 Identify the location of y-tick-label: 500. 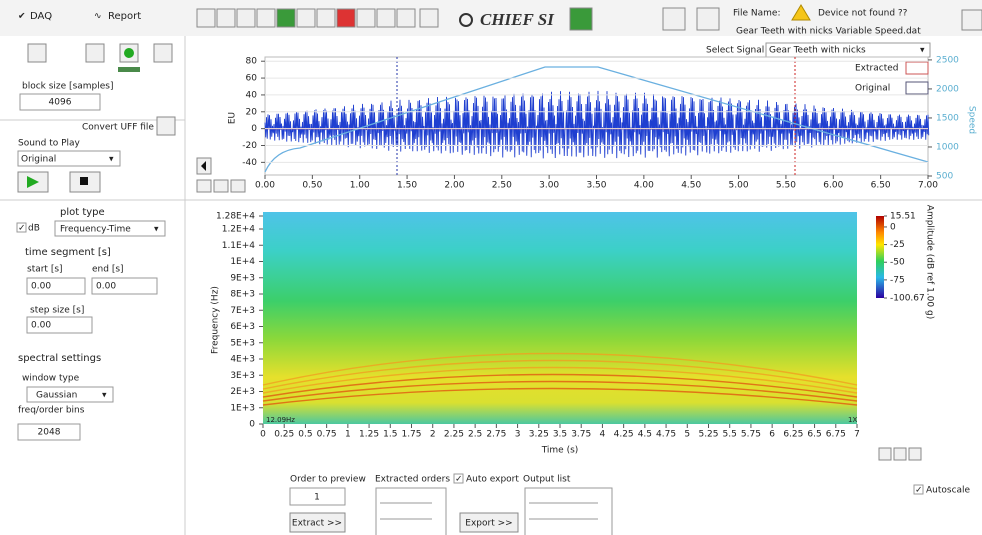
(944, 177).